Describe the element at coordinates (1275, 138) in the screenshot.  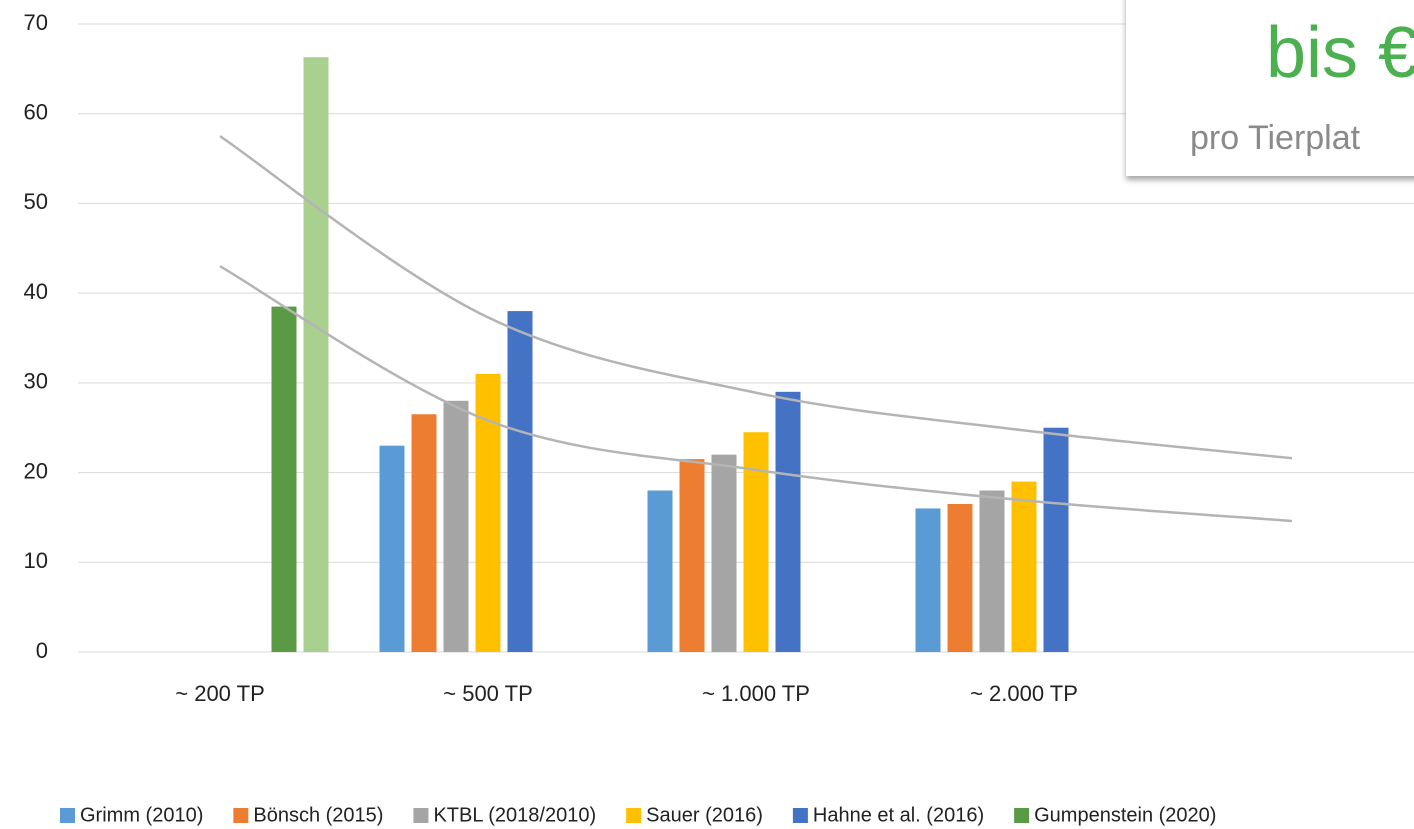
I see `callout-subtitle: pro Tierplat` at that location.